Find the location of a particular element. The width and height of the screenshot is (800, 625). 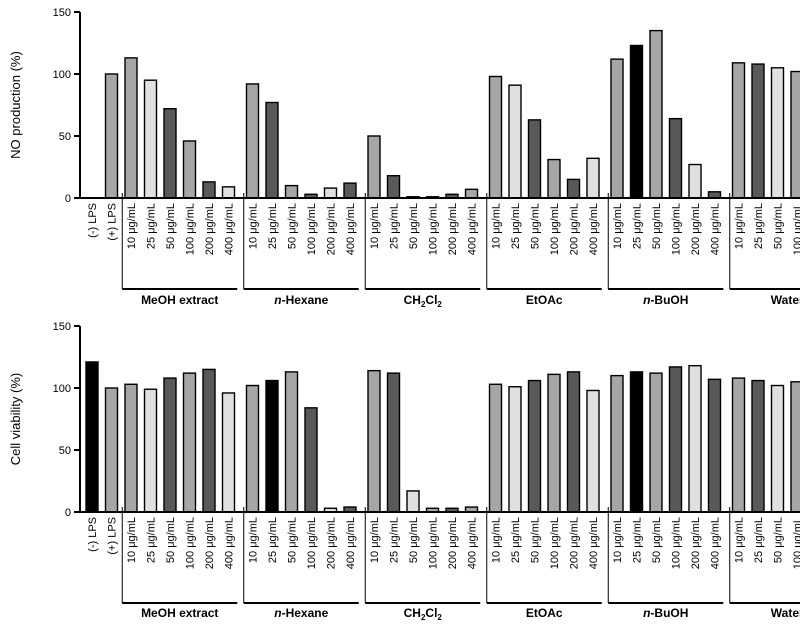

y-tick-label: 0 is located at coordinates (68, 513).